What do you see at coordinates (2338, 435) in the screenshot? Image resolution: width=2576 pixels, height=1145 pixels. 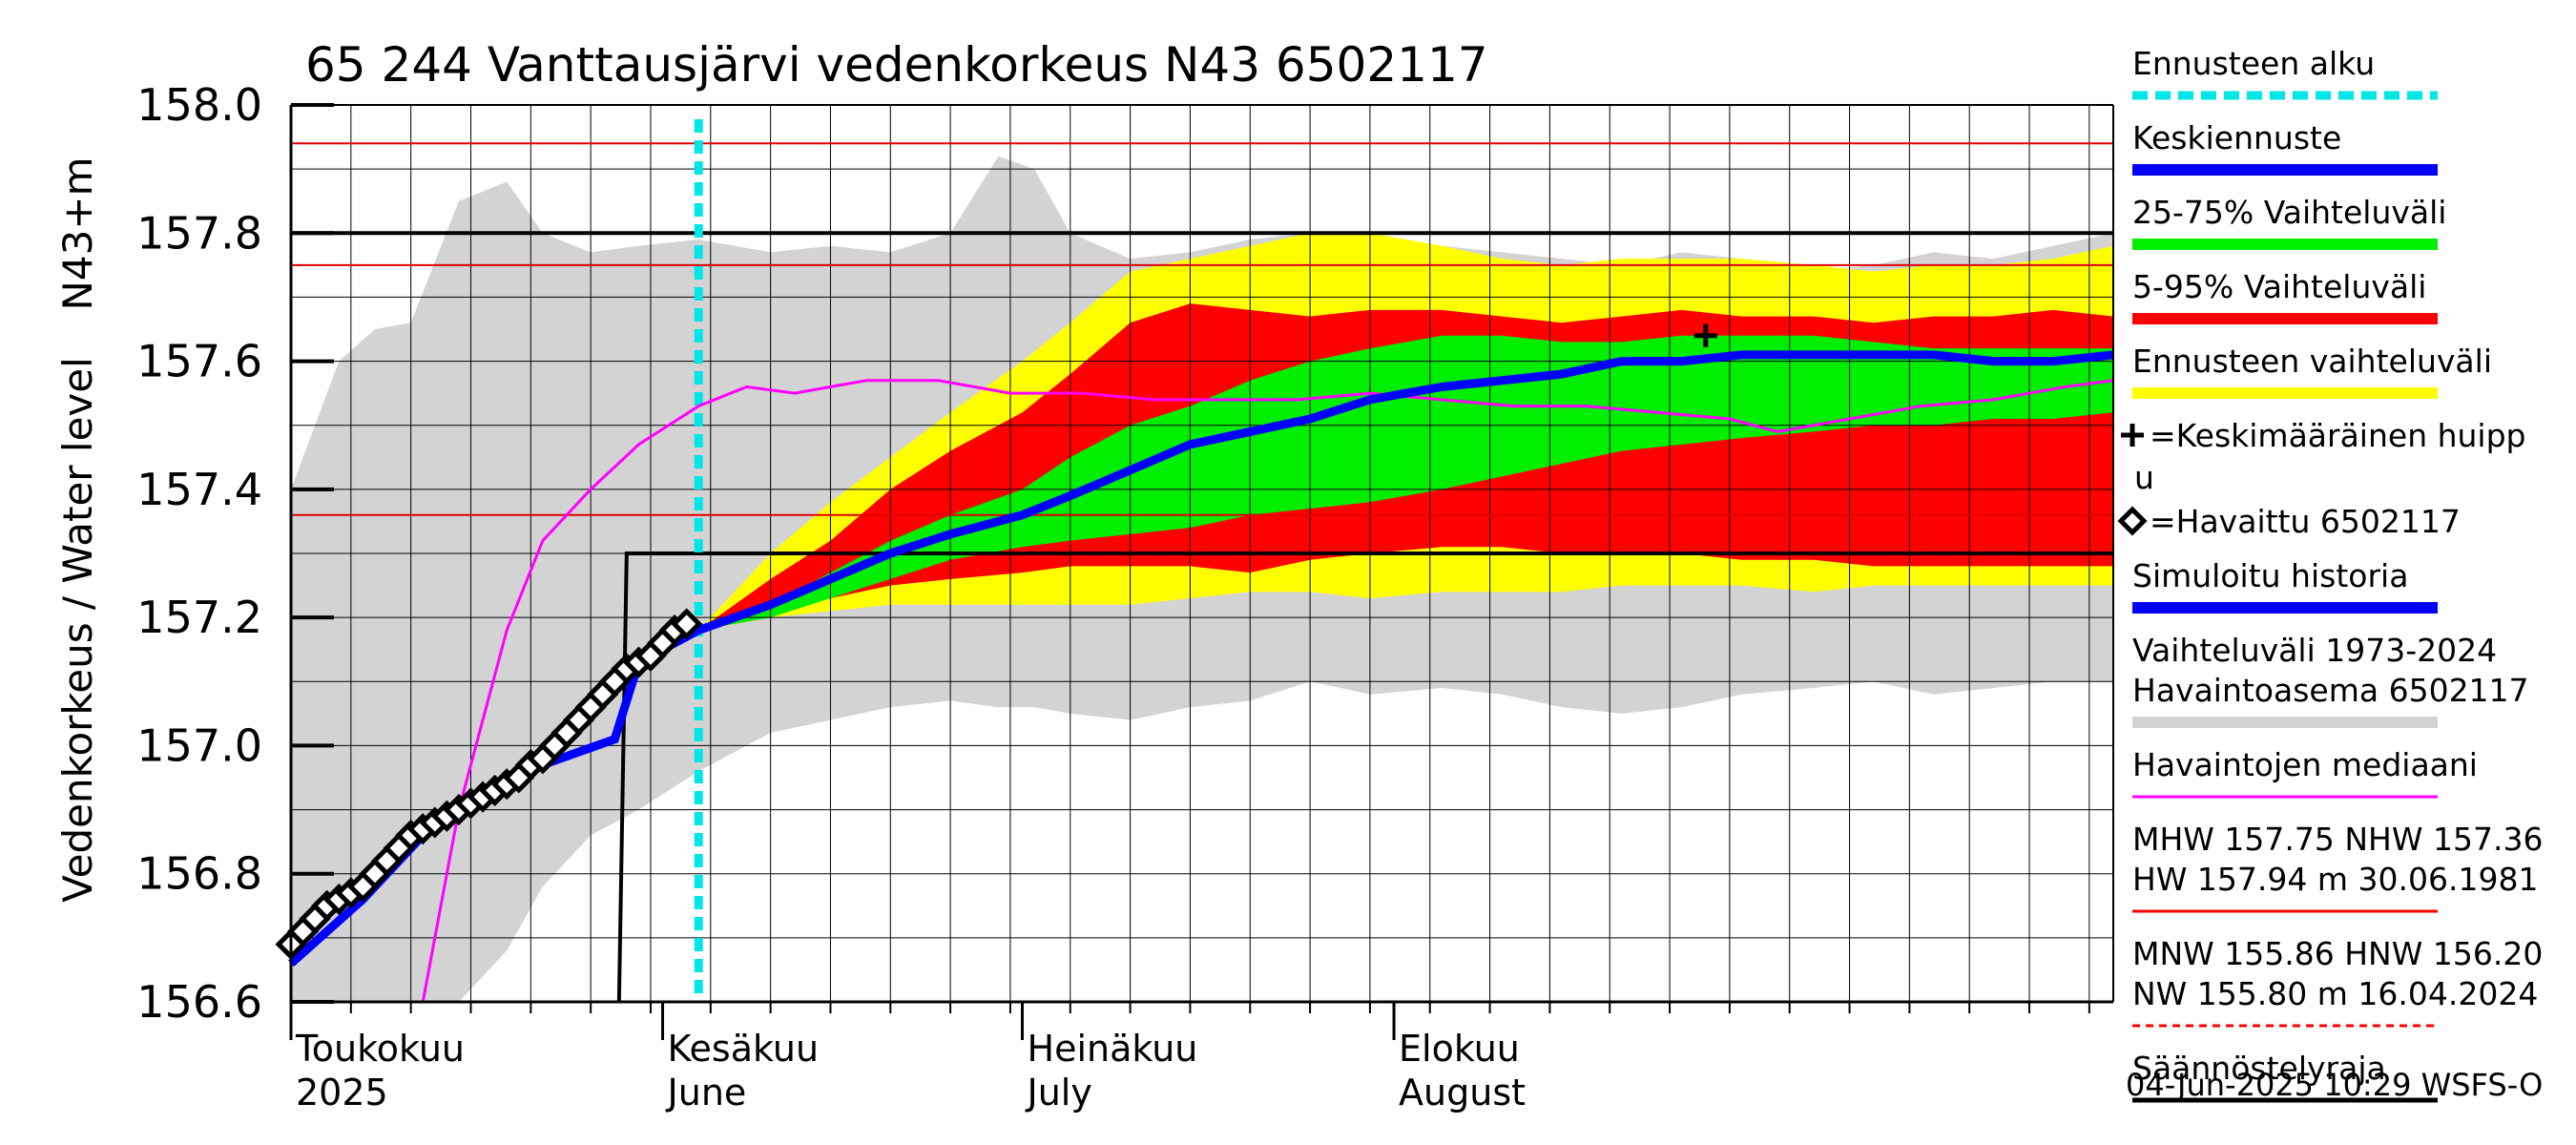 I see `legend-label: =Keskimääräinen huipp` at bounding box center [2338, 435].